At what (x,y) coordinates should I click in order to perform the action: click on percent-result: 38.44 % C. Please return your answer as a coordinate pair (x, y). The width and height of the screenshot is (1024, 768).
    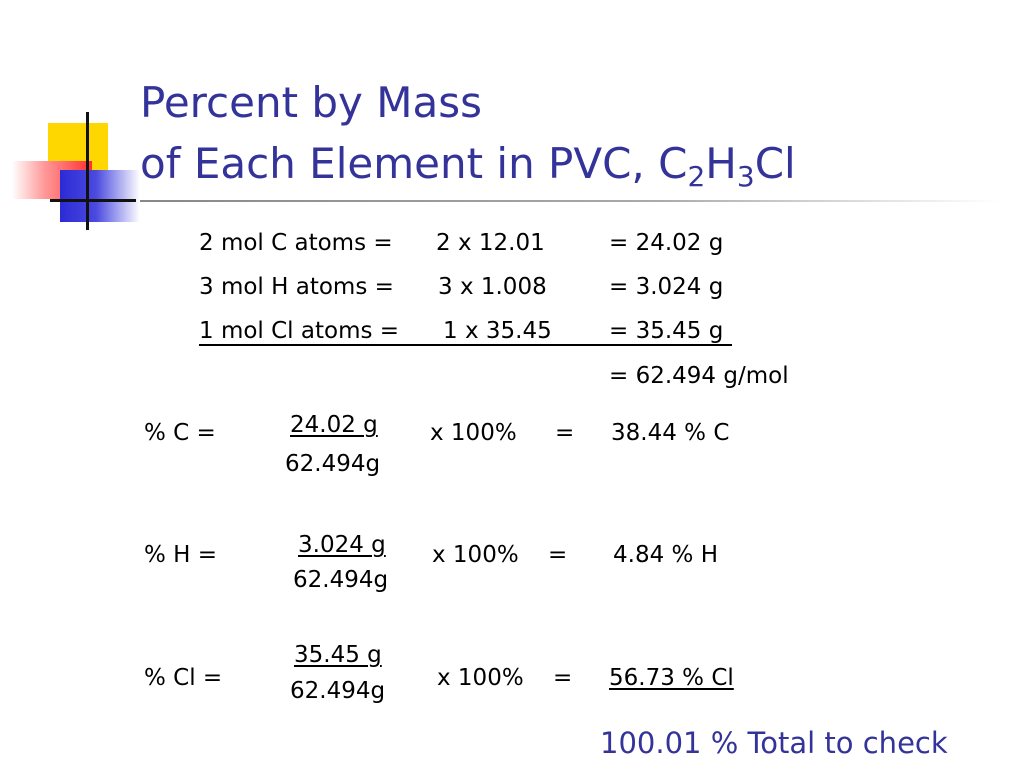
    Looking at the image, I should click on (670, 433).